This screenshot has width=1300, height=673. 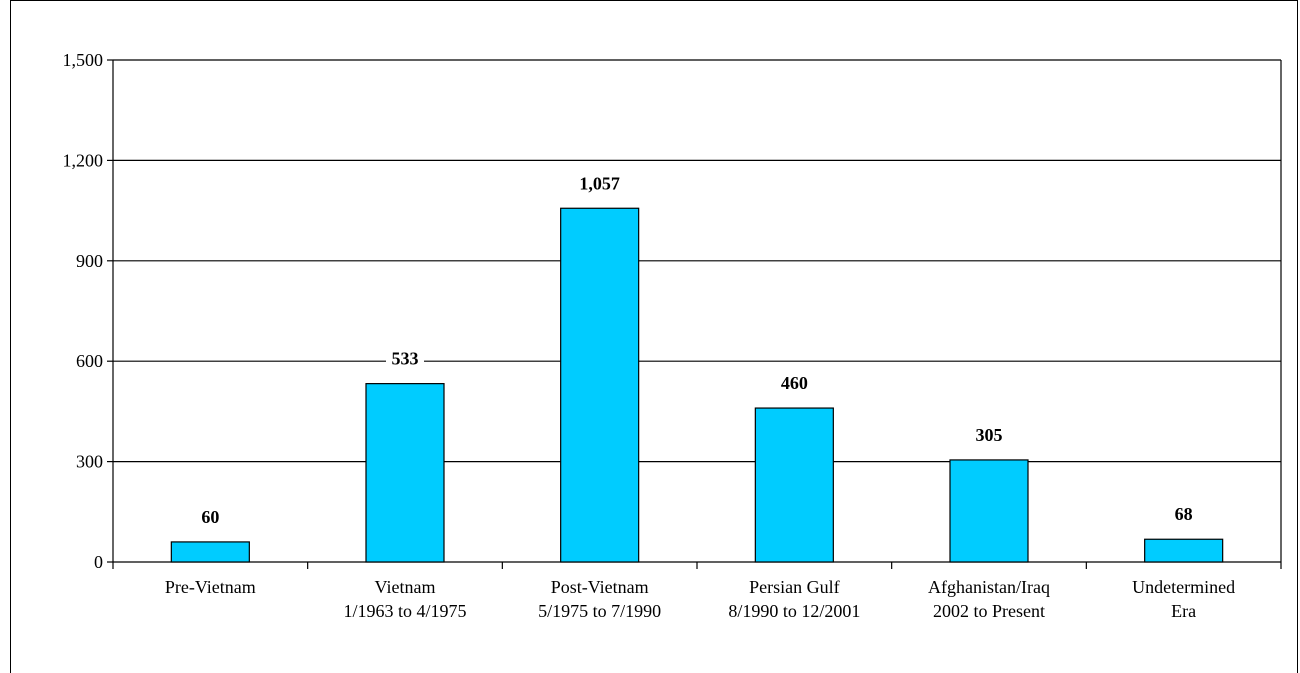 What do you see at coordinates (1183, 587) in the screenshot?
I see `category-label-5-0: Undetermined` at bounding box center [1183, 587].